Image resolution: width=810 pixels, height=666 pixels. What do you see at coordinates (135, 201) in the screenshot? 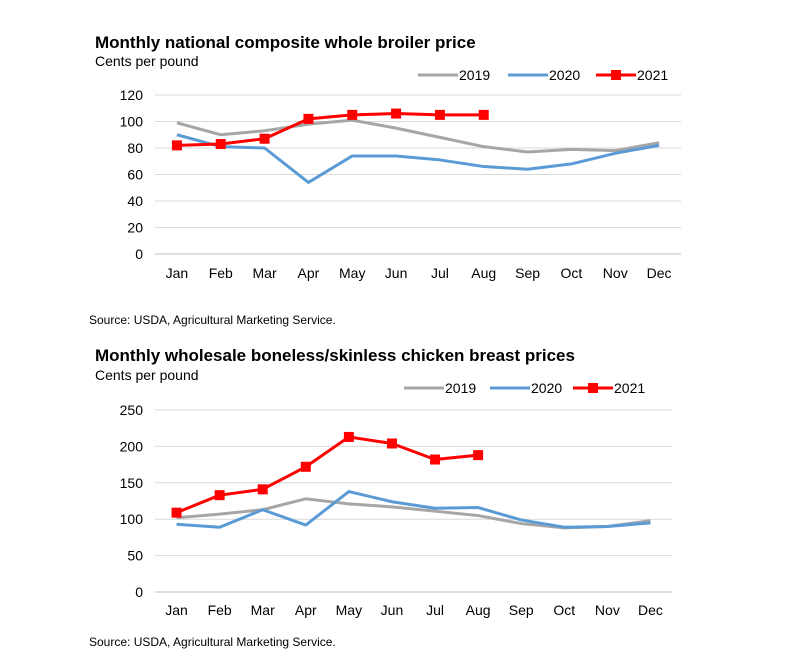
I see `y-tick-label: 40` at bounding box center [135, 201].